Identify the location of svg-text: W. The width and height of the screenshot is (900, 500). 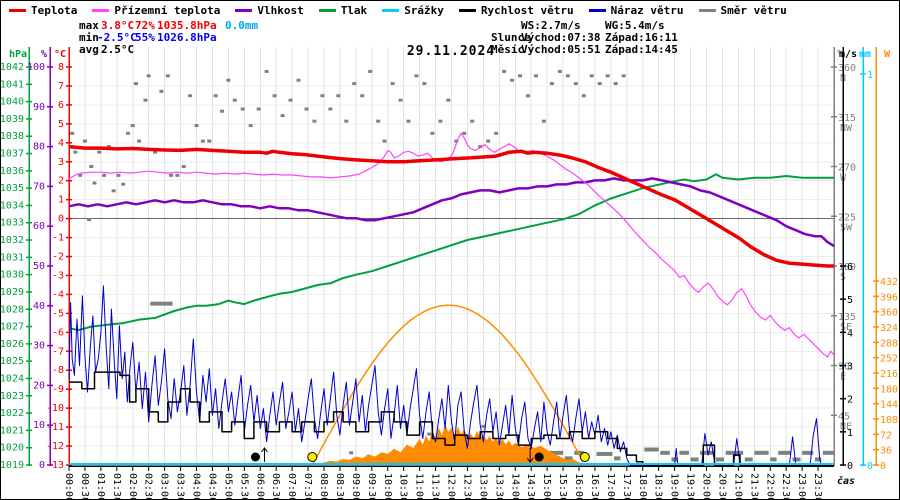
(887, 54).